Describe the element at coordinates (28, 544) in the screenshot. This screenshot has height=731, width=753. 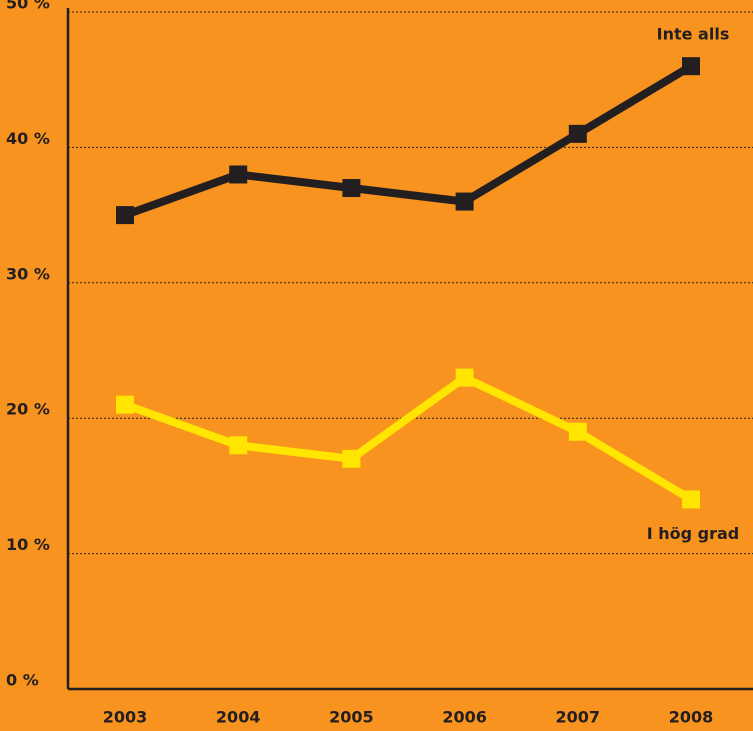
I see `y-tick-label: 10 %` at that location.